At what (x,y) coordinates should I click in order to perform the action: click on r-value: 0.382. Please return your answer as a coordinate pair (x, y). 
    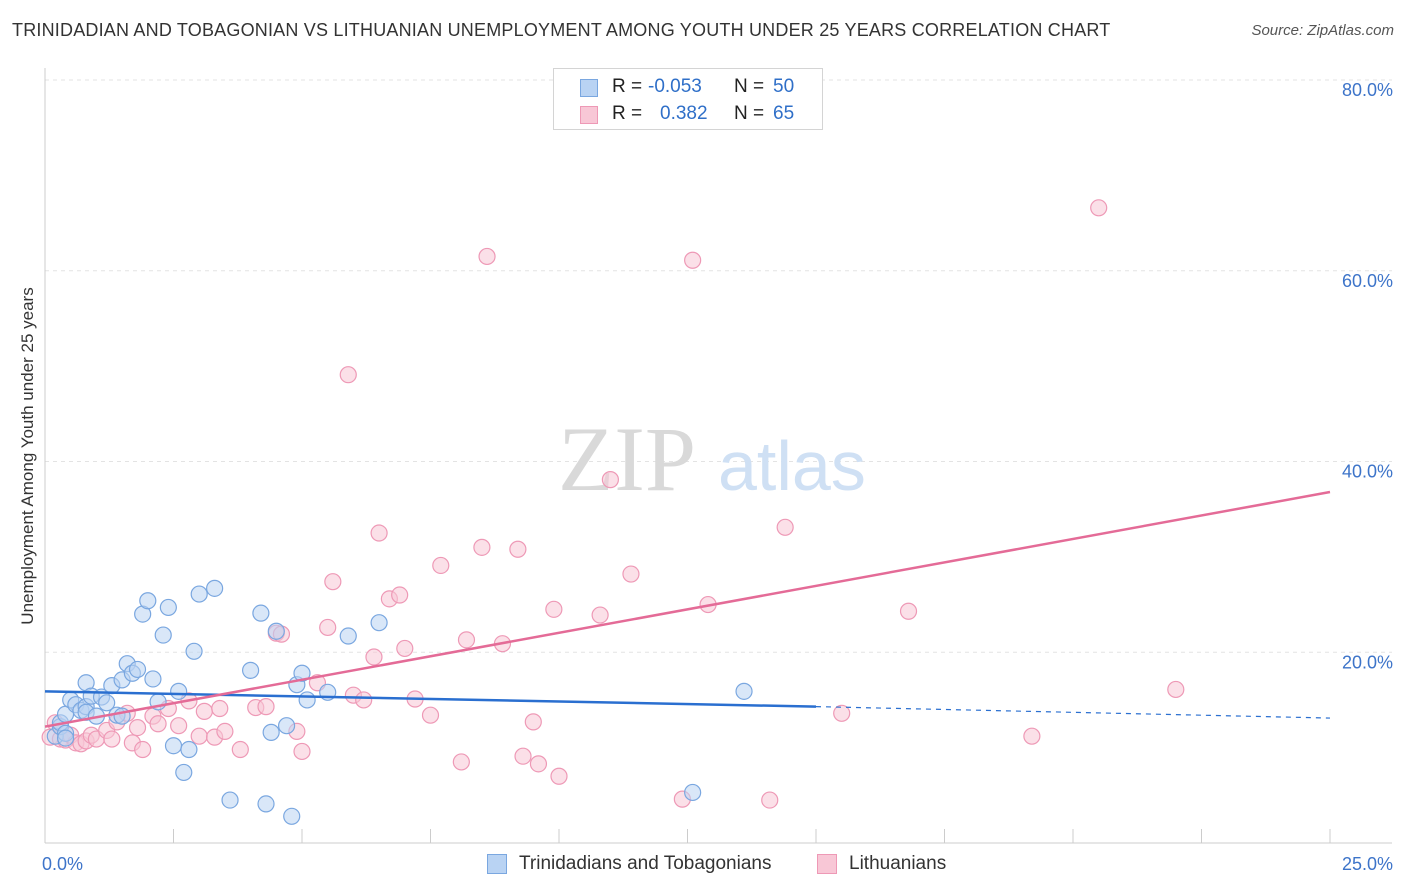
    Looking at the image, I should click on (684, 113).